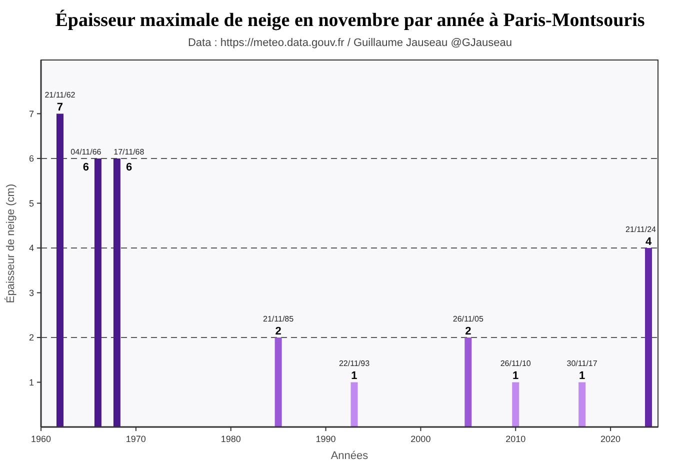 Image resolution: width=700 pixels, height=463 pixels. What do you see at coordinates (582, 363) in the screenshot?
I see `annotation: 30/11/17` at bounding box center [582, 363].